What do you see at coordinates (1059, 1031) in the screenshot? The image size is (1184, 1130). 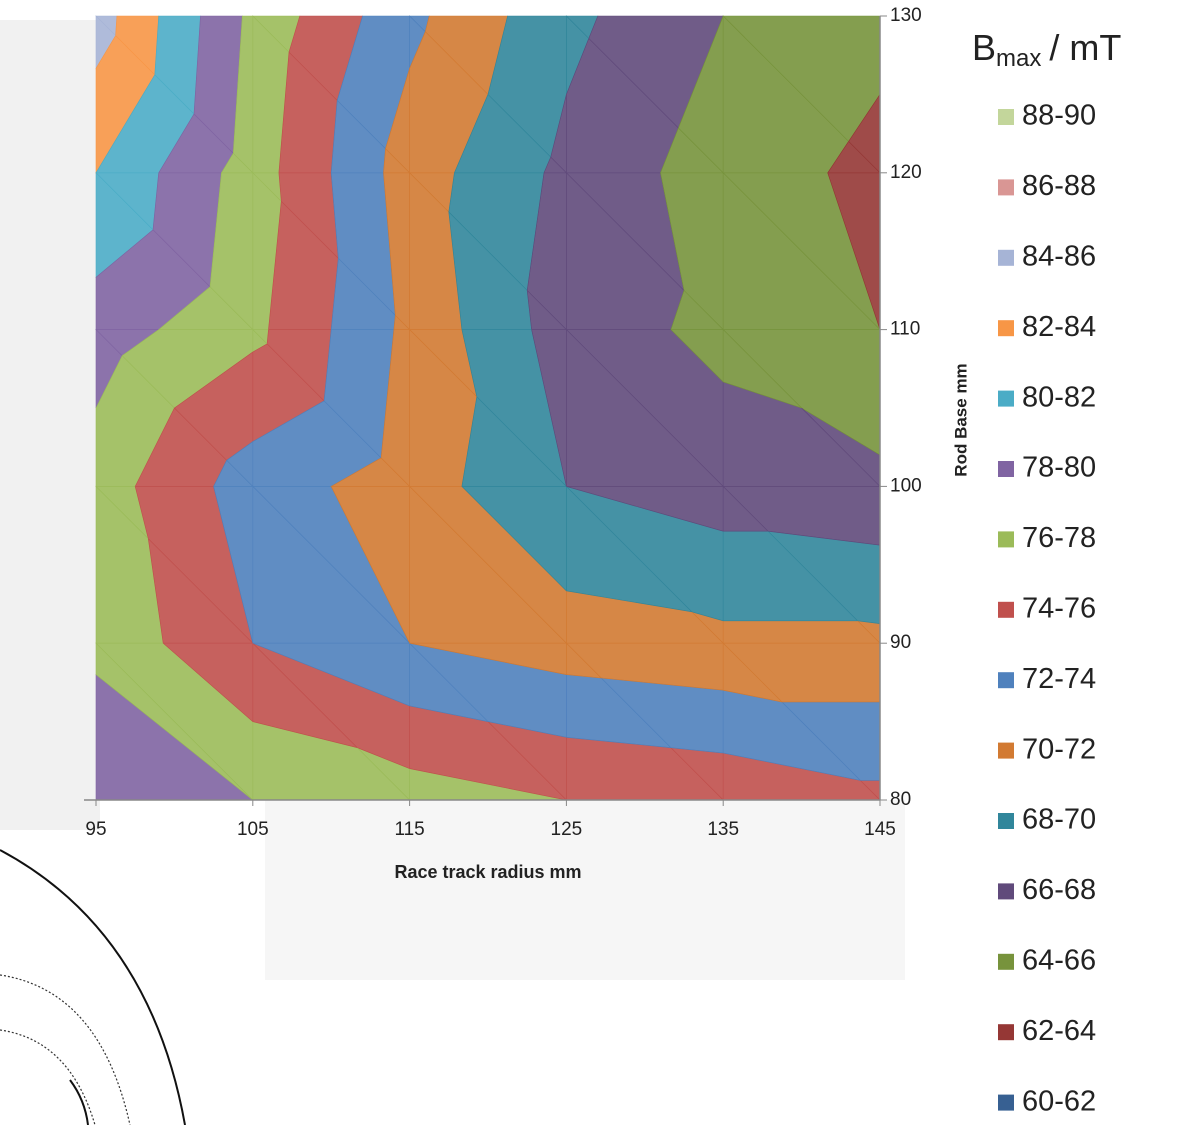 I see `legend-label: 62-64` at bounding box center [1059, 1031].